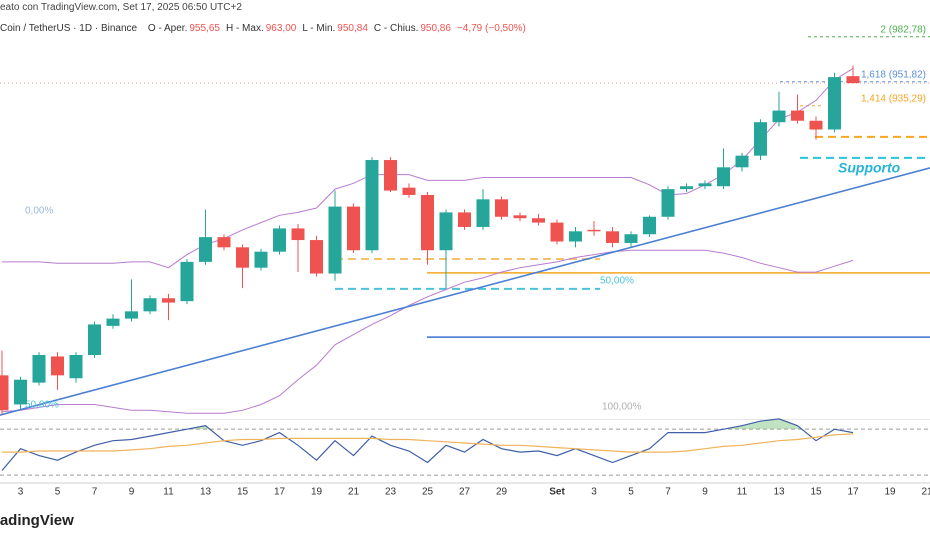 The height and width of the screenshot is (542, 930). I want to click on fib-label: 1,414 (935,29), so click(893, 98).